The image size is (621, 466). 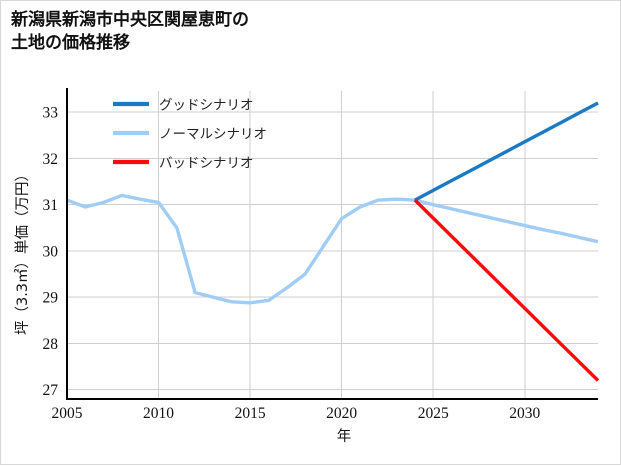 What do you see at coordinates (51, 390) in the screenshot?
I see `y-tick-27: 27` at bounding box center [51, 390].